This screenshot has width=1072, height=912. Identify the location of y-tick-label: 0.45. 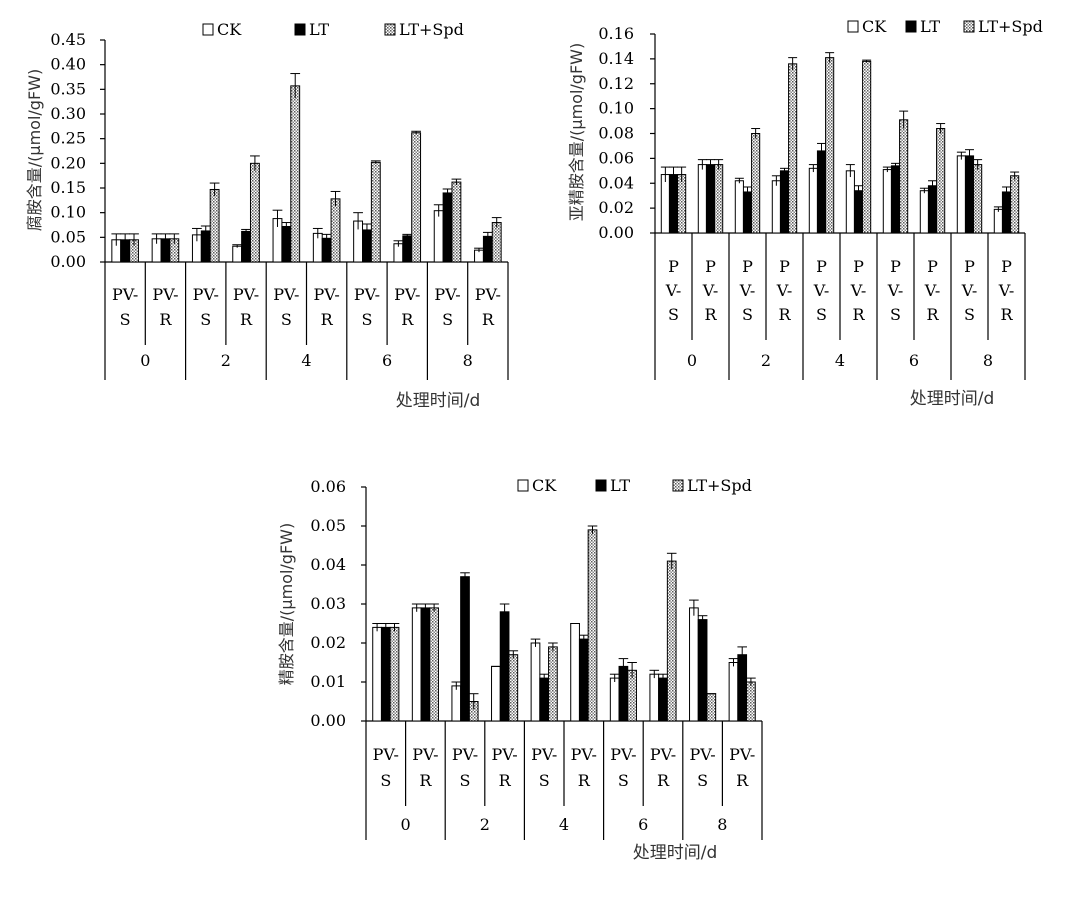
(68, 39).